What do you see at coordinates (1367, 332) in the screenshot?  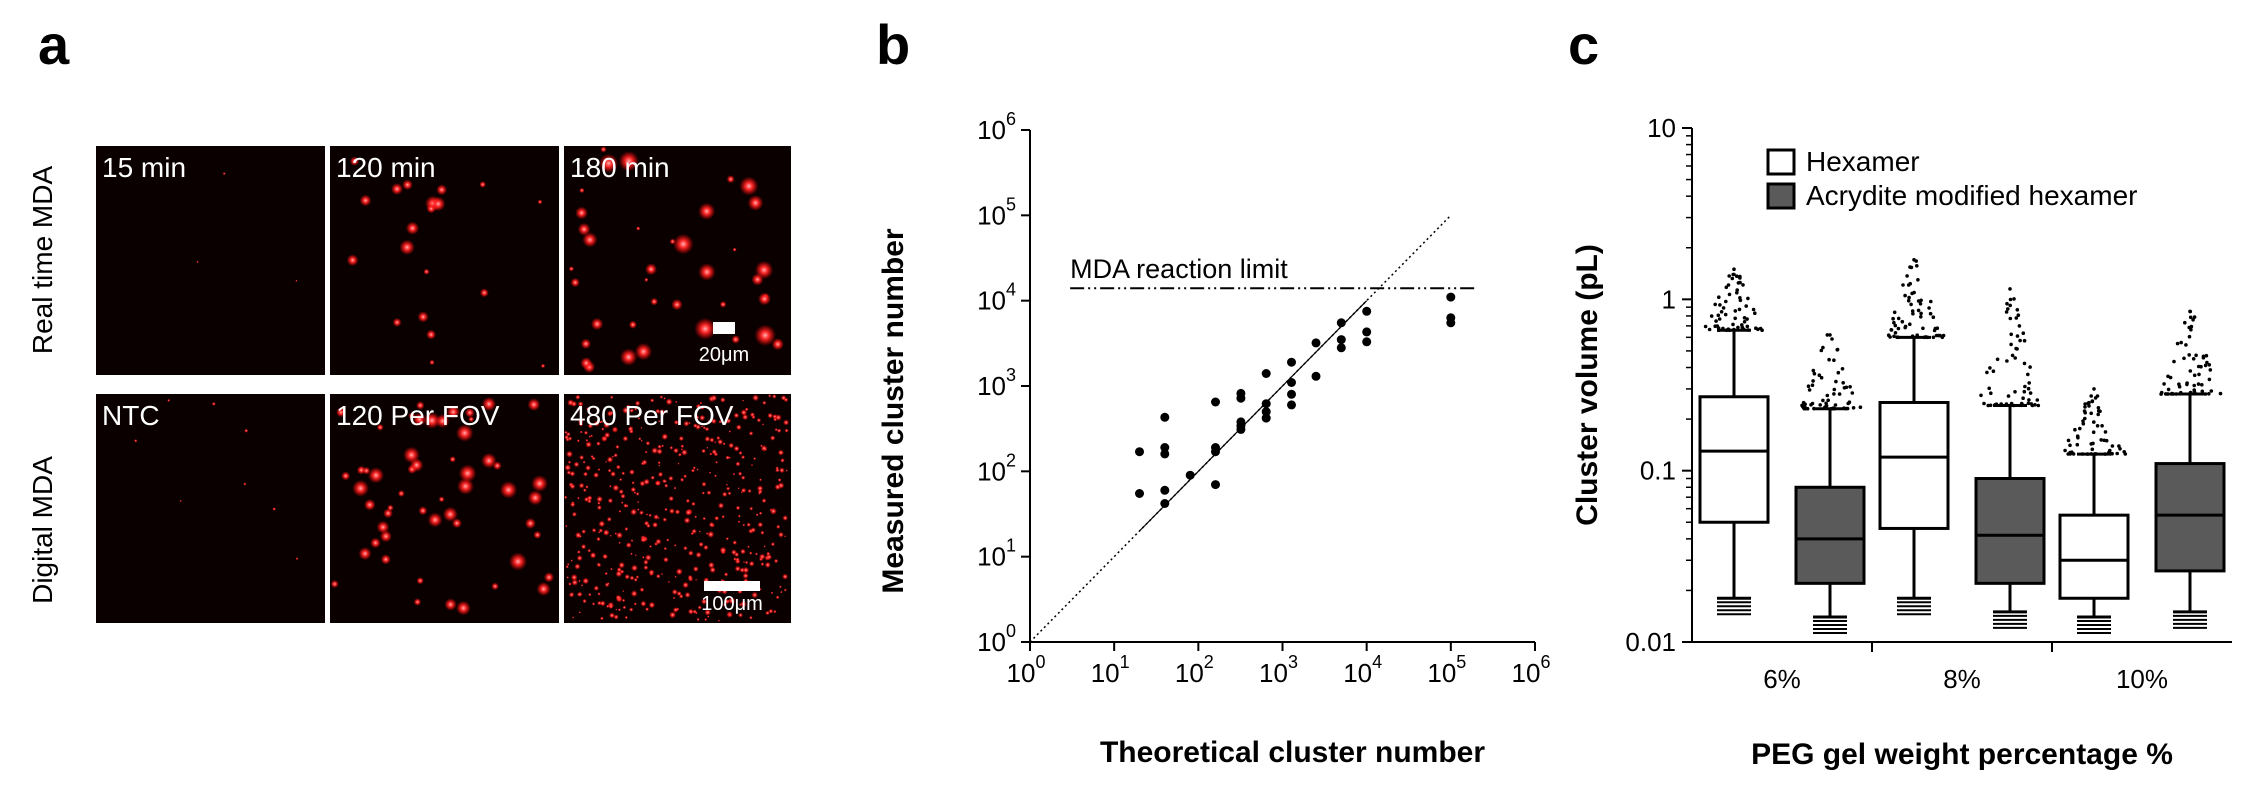 I see `data-point` at bounding box center [1367, 332].